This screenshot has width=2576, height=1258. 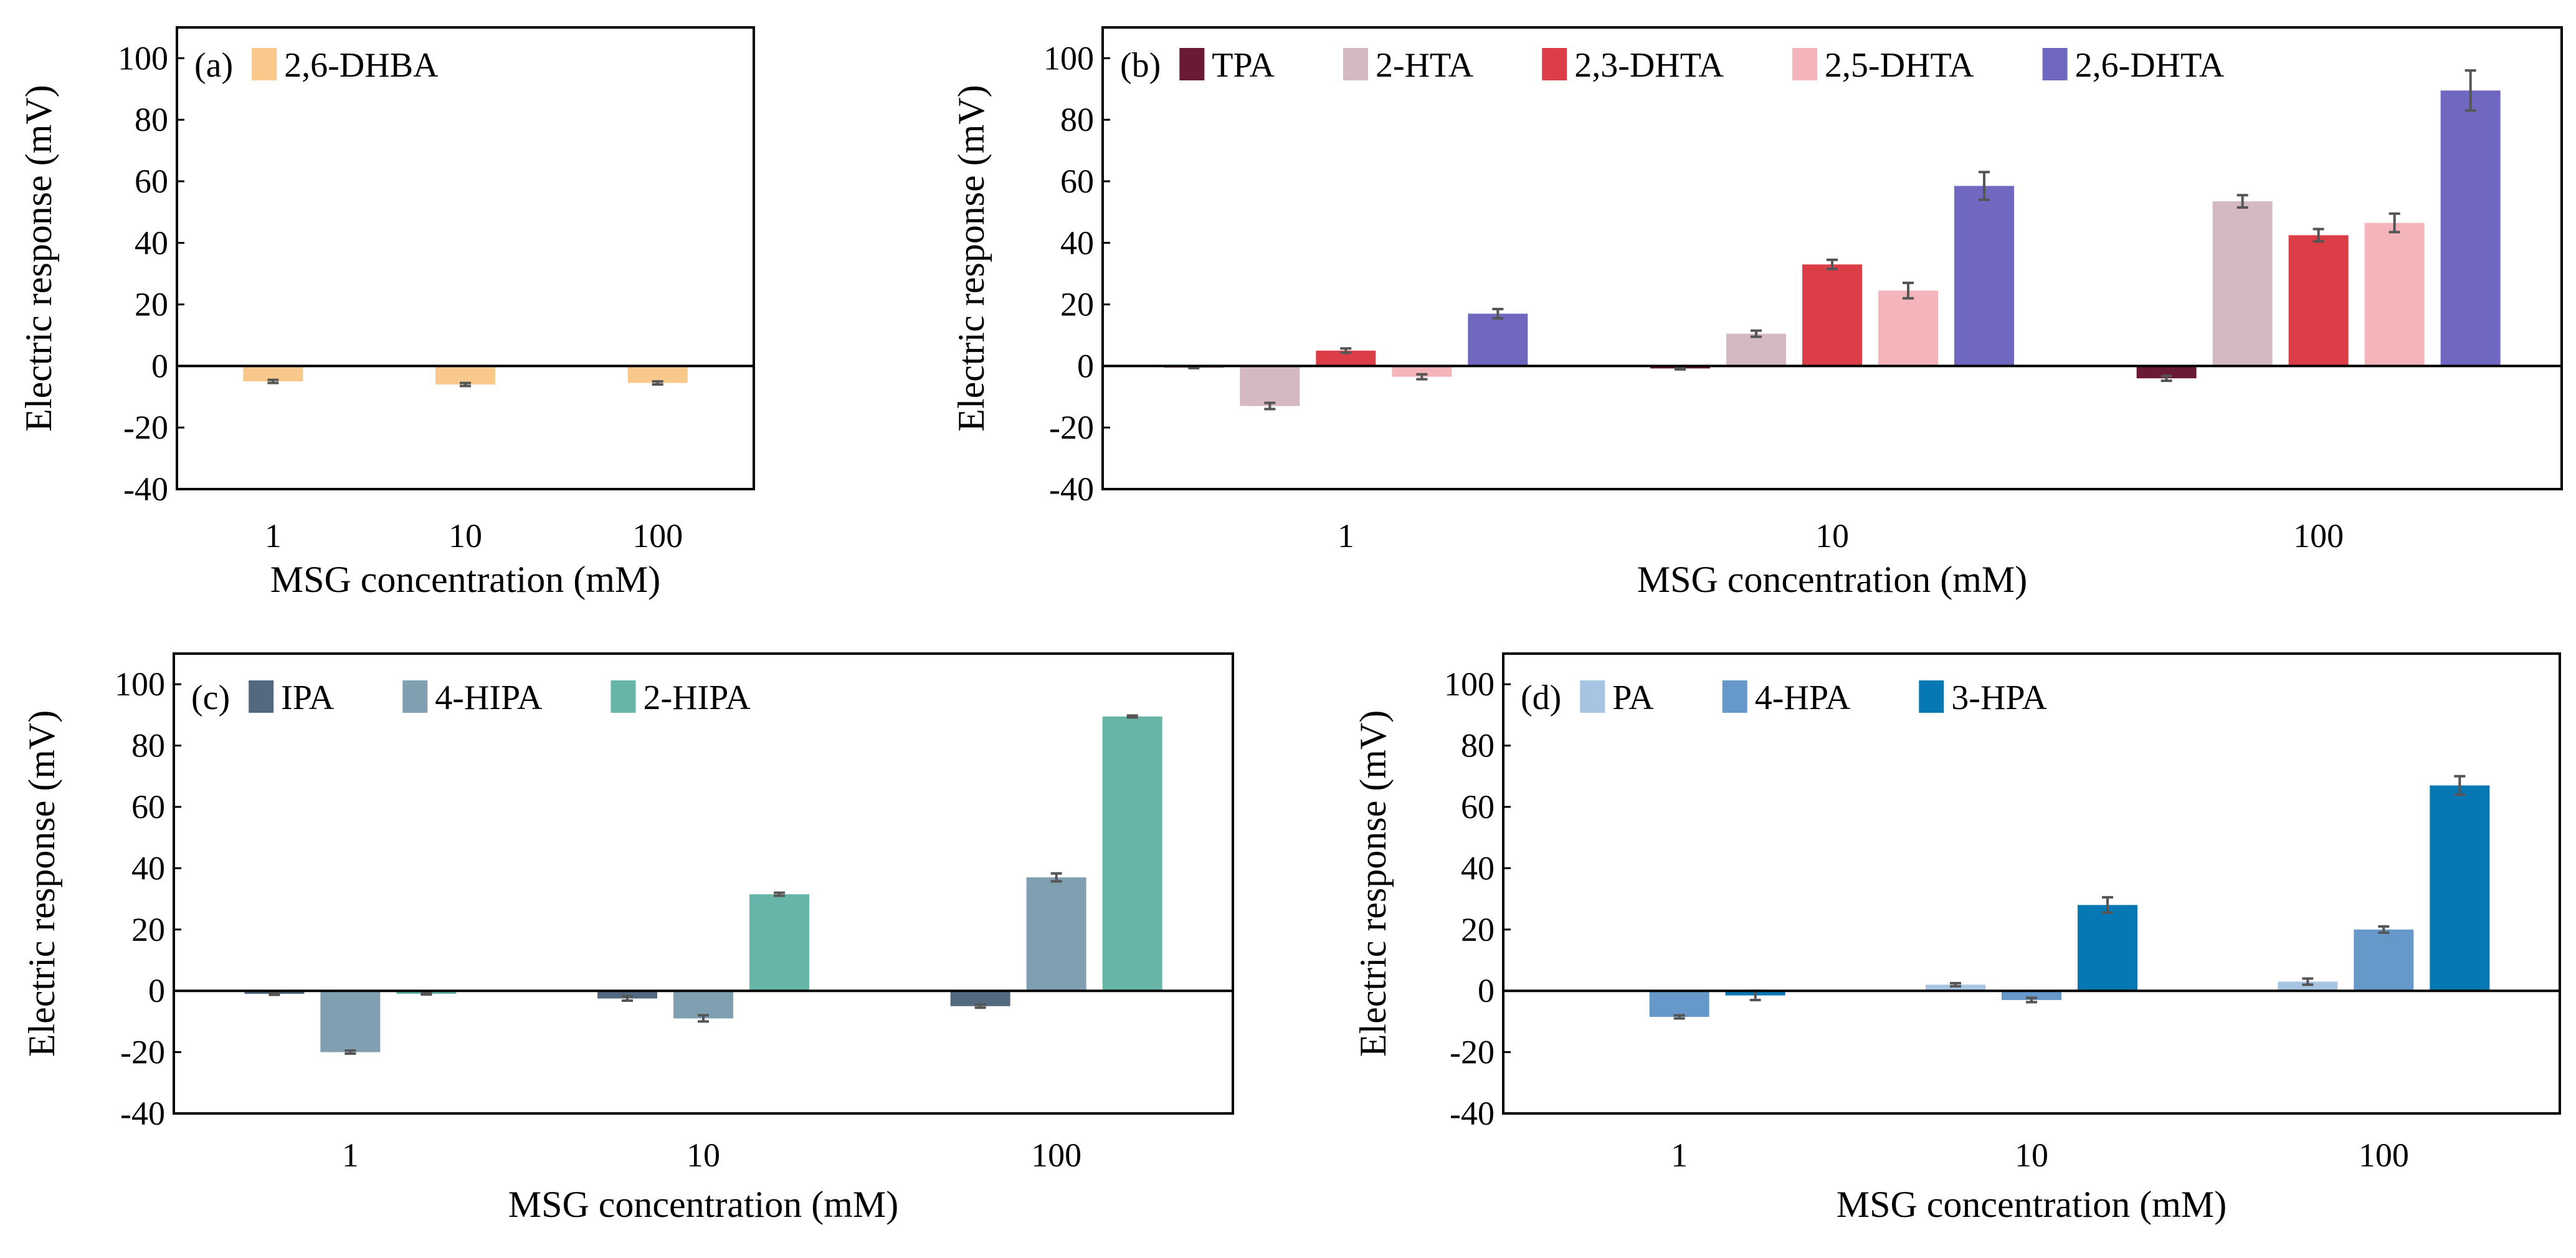 I want to click on legend-label: 2-HTA, so click(x=1425, y=65).